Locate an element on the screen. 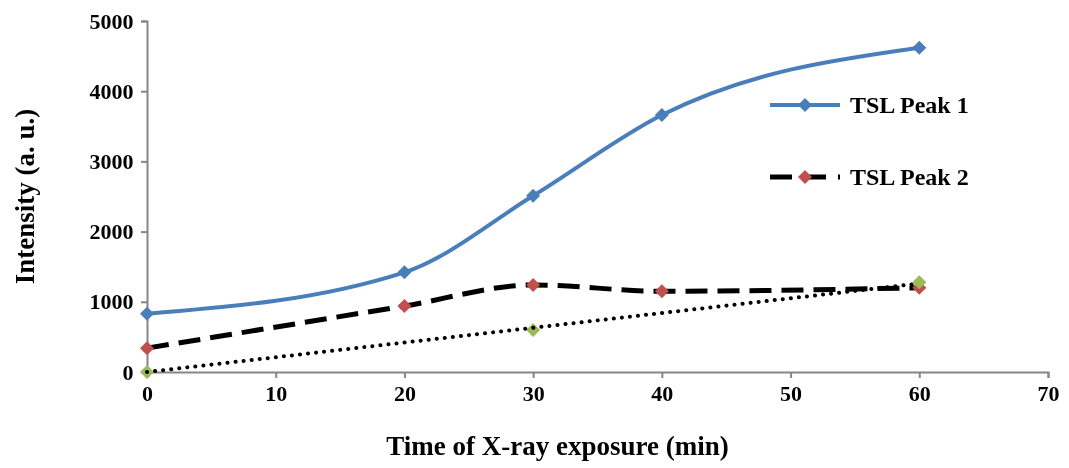 The height and width of the screenshot is (468, 1069). x-tick-label: 70 is located at coordinates (1048, 393).